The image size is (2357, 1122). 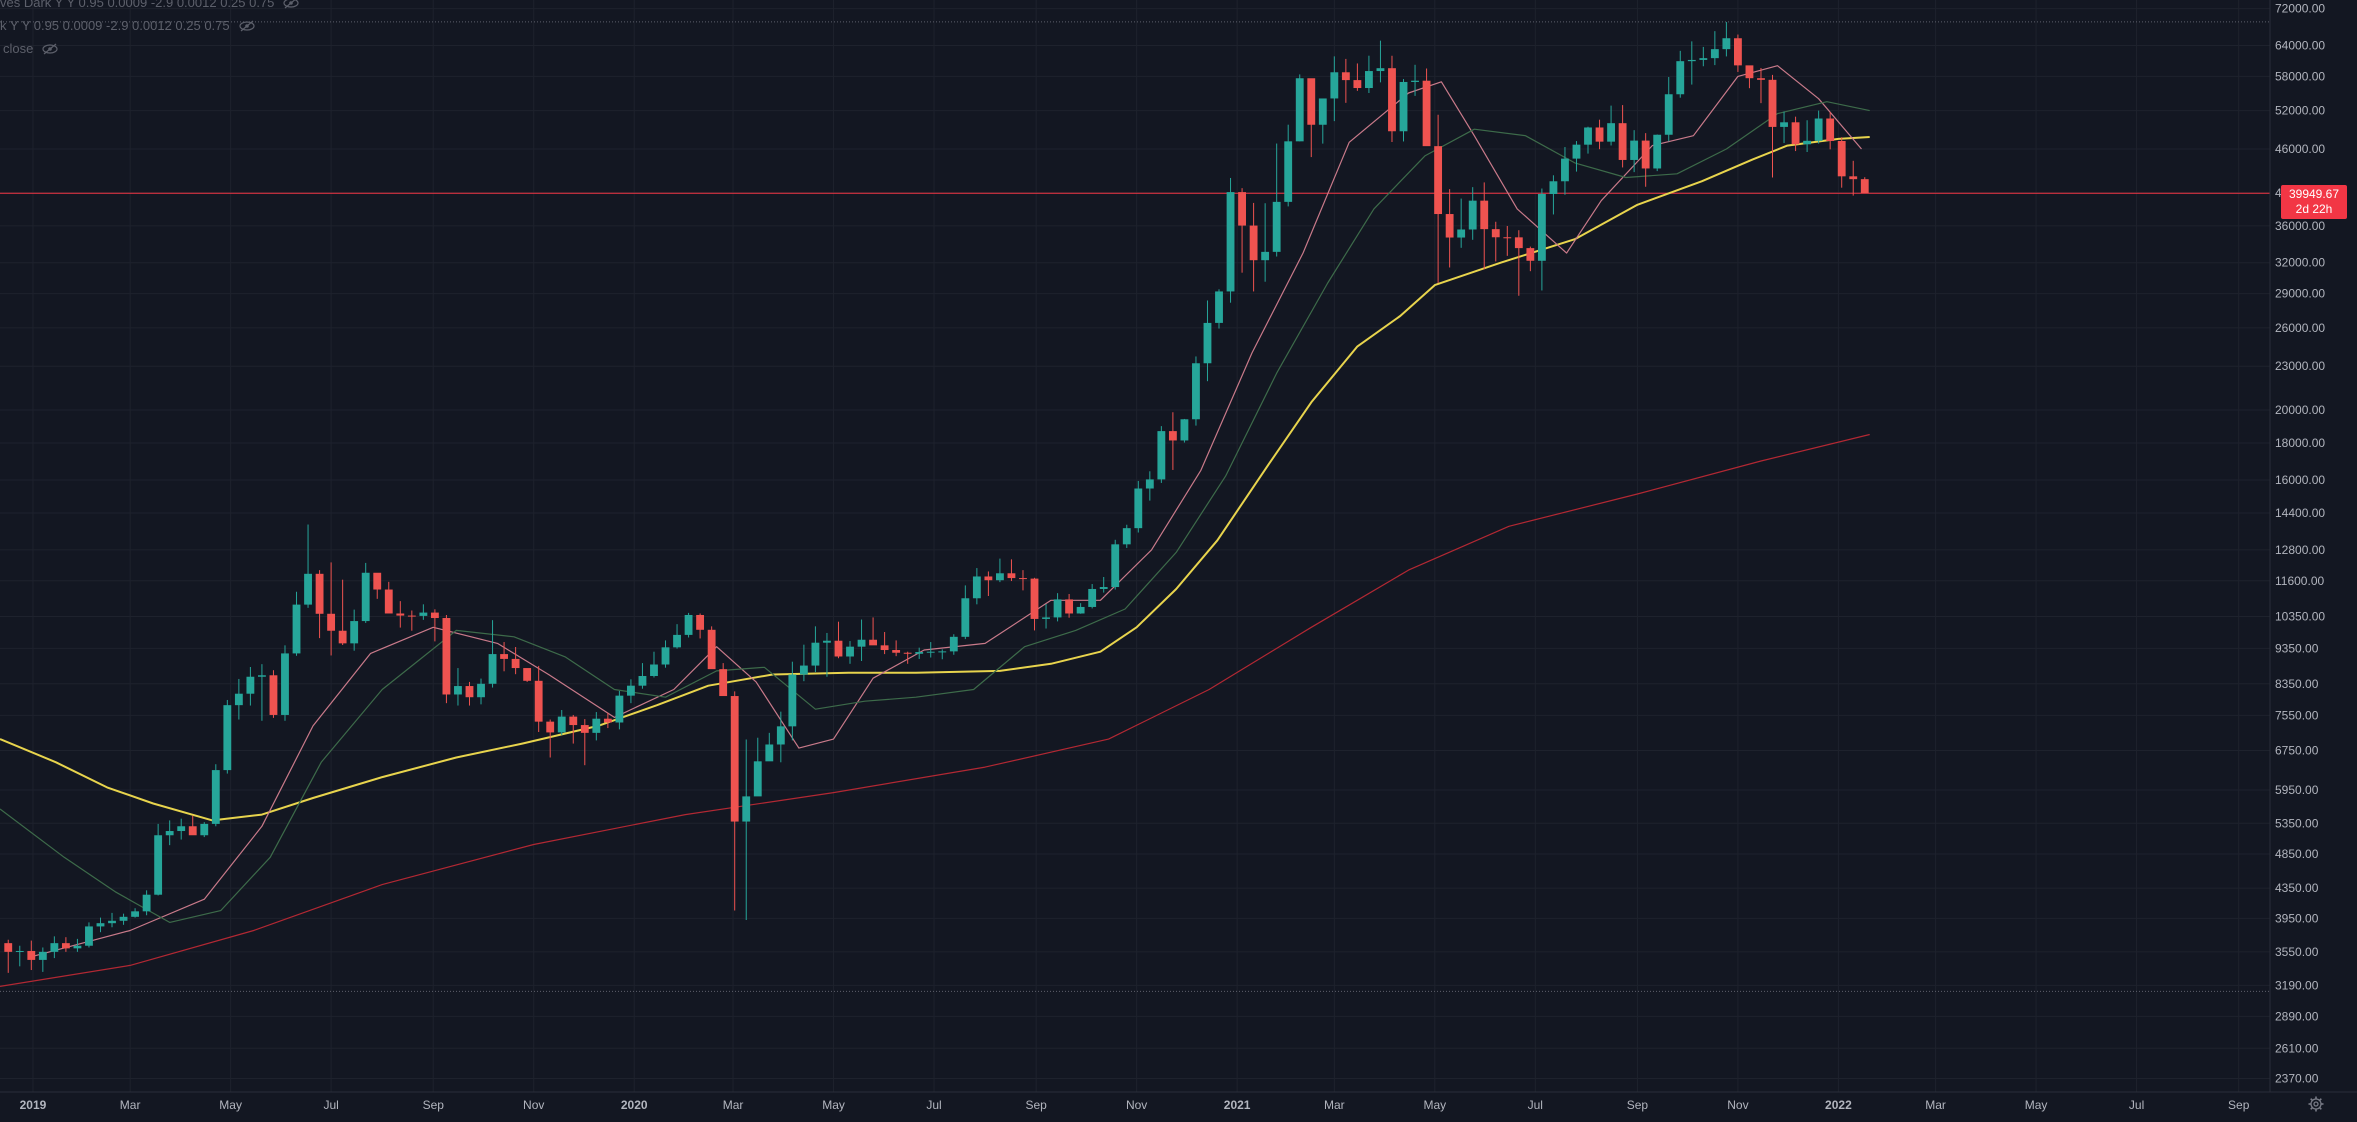 I want to click on y-tick-label: 4850.00, so click(x=2297, y=854).